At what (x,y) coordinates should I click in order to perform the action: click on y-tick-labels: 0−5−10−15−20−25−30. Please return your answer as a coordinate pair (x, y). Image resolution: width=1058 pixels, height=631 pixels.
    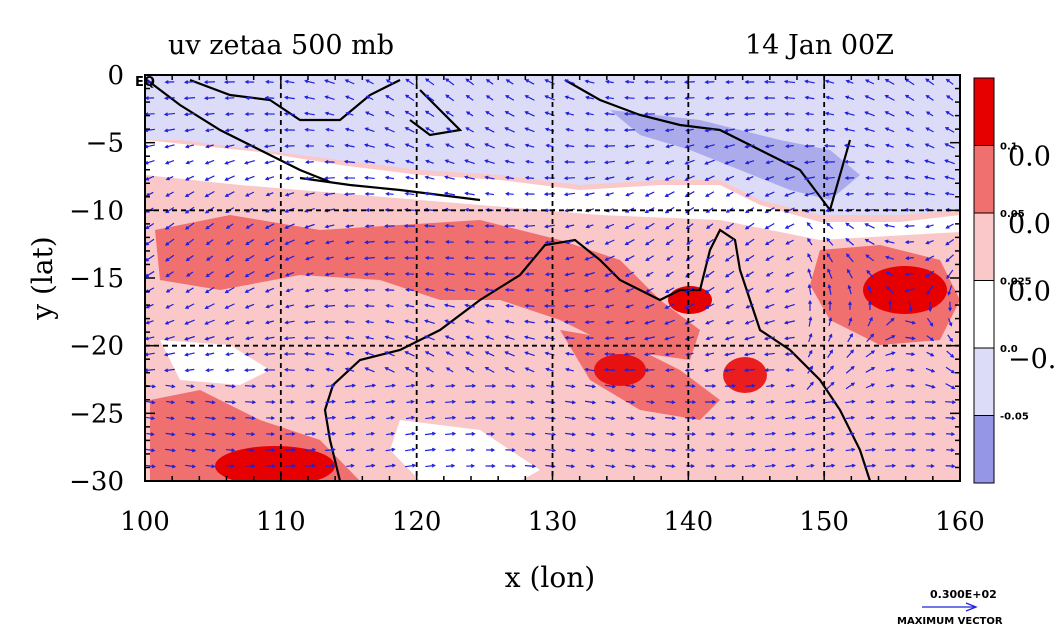
    Looking at the image, I should click on (96, 279).